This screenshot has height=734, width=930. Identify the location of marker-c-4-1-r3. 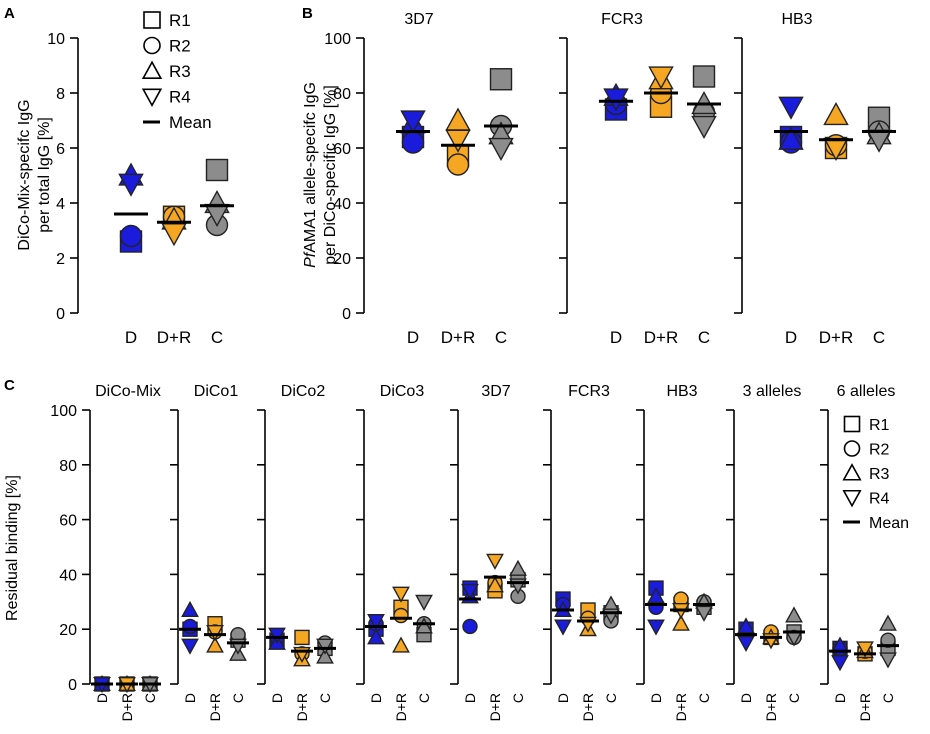
(495, 584).